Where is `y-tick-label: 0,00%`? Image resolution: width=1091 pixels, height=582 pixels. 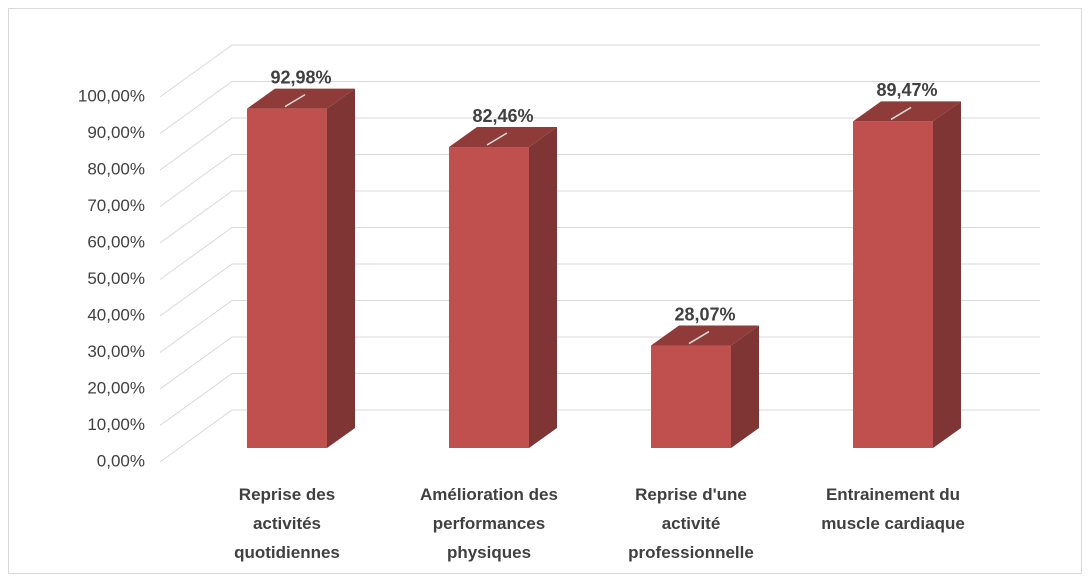
y-tick-label: 0,00% is located at coordinates (121, 460).